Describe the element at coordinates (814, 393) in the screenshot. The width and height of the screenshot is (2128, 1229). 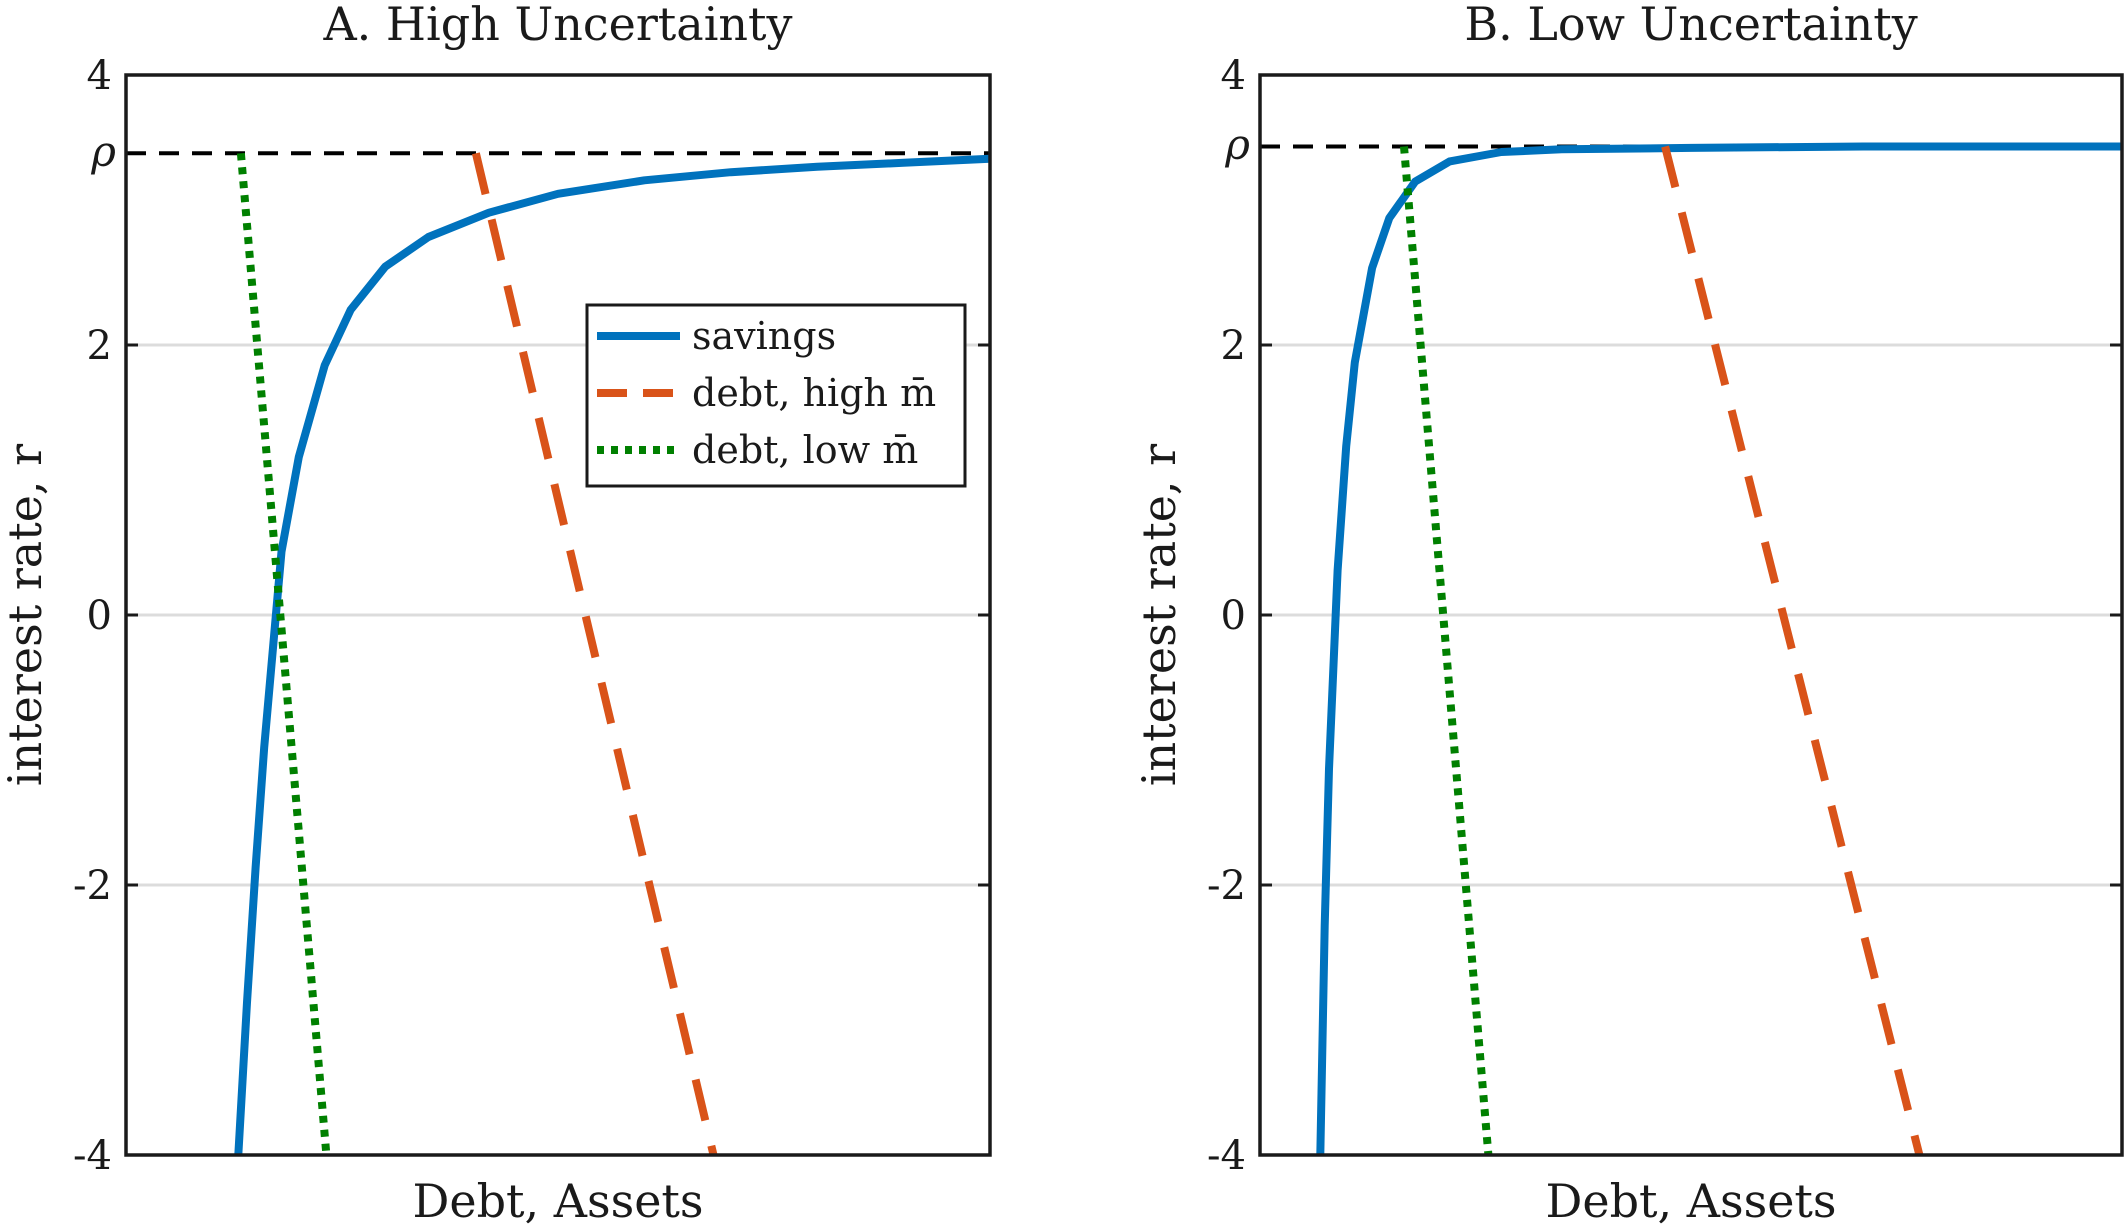
I see `legend-debt-high-label: debt, high m̄` at that location.